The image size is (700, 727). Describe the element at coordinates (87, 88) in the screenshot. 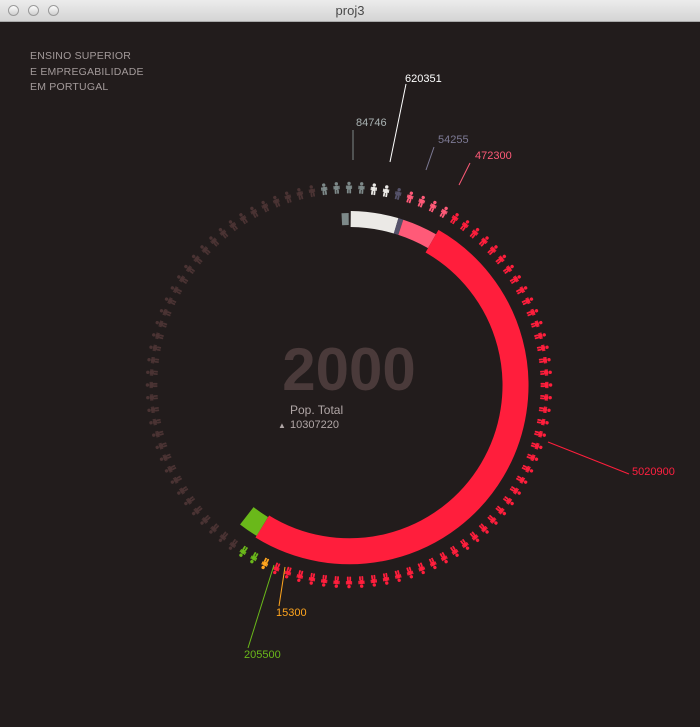

I see `heading-line-3: EM PORTUGAL` at that location.